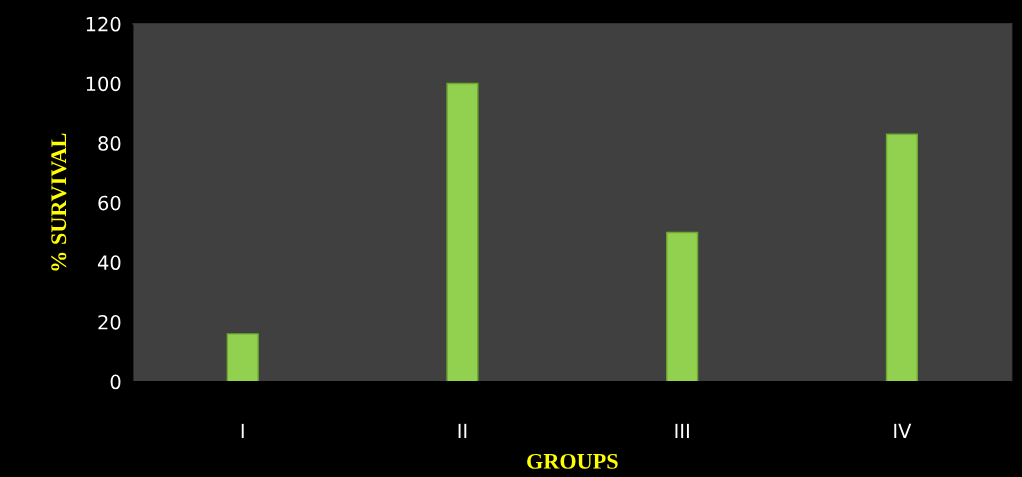 The height and width of the screenshot is (477, 1022). I want to click on x-tick-label: IV, so click(903, 431).